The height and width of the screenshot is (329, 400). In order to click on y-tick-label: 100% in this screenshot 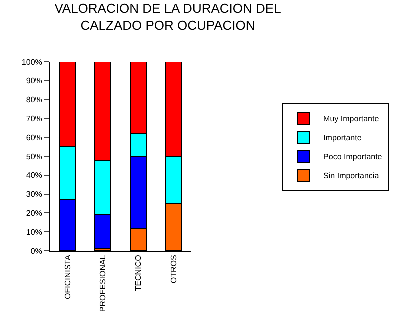, I will do `click(32, 62)`.